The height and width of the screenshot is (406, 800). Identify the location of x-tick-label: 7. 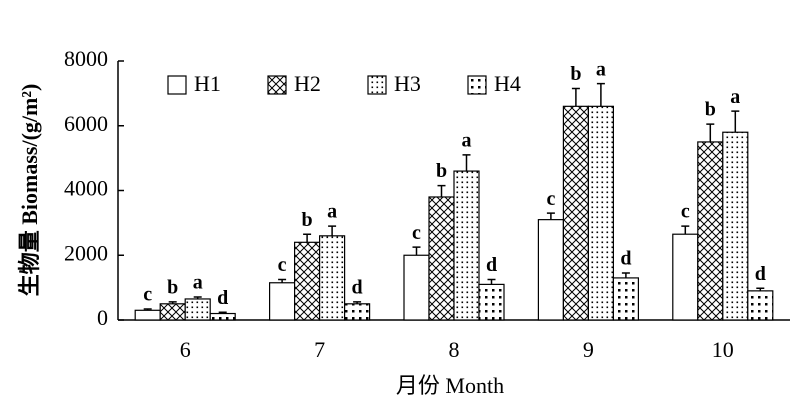
(319, 349).